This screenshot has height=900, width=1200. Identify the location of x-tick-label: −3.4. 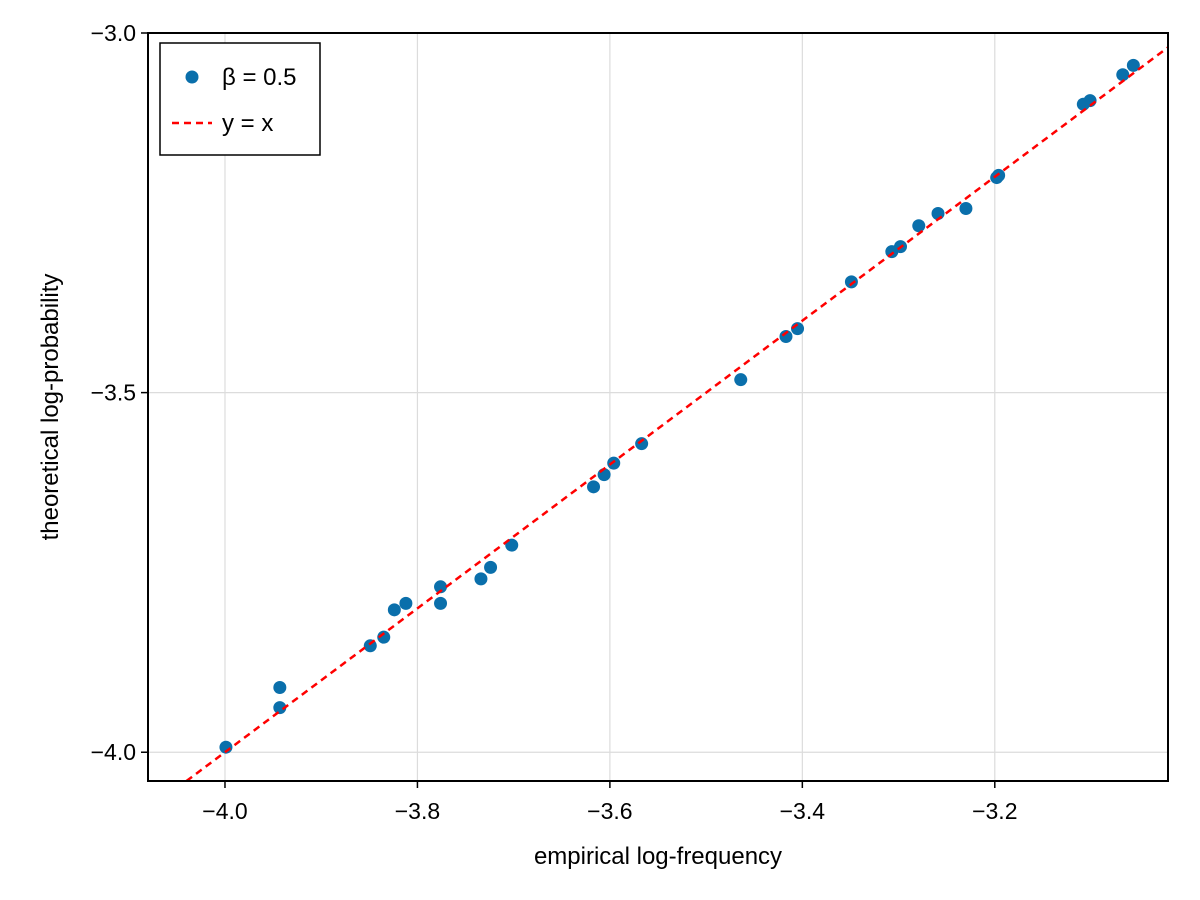
(803, 811).